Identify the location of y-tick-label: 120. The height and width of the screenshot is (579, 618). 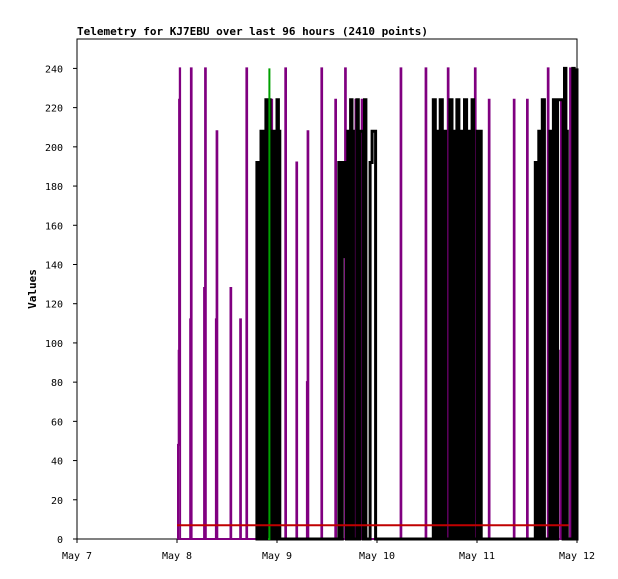
(54, 305).